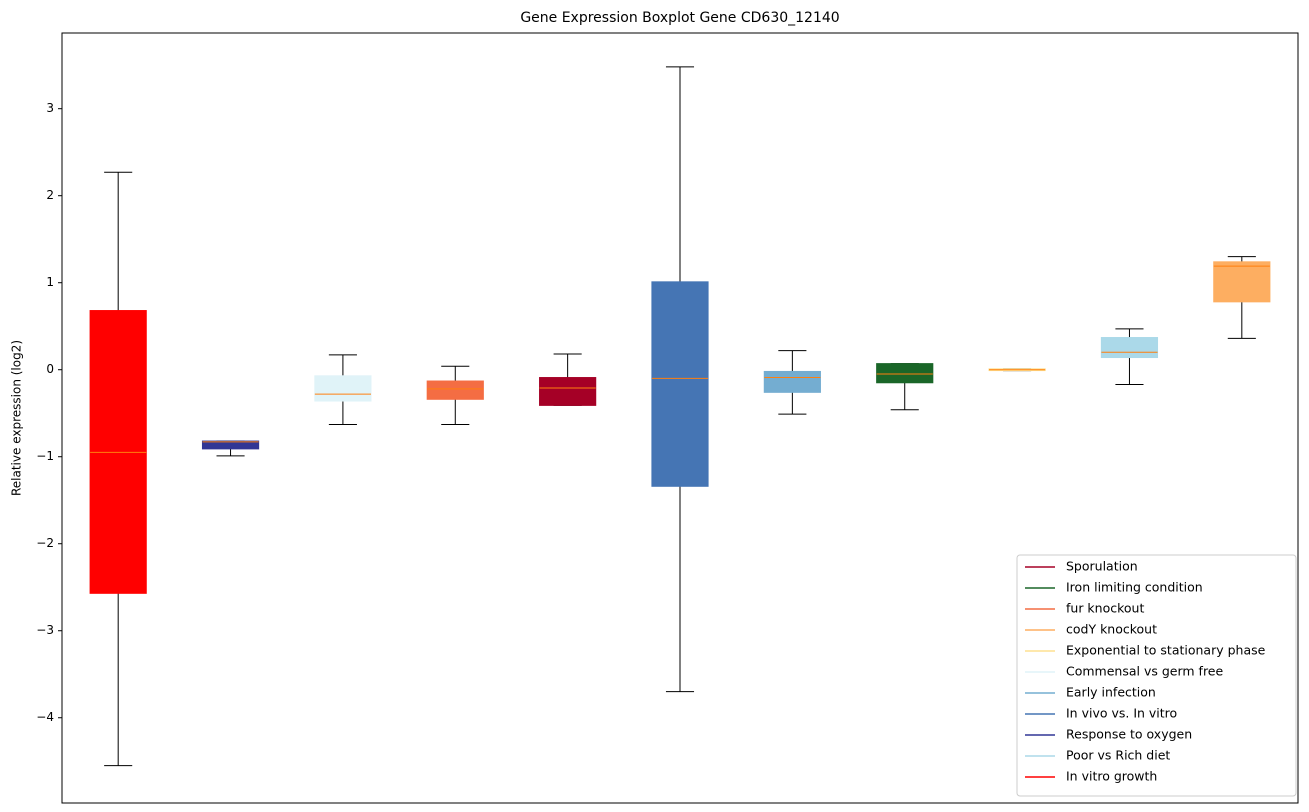 Image resolution: width=1309 pixels, height=812 pixels. I want to click on legend-label: codY knockout, so click(1111, 629).